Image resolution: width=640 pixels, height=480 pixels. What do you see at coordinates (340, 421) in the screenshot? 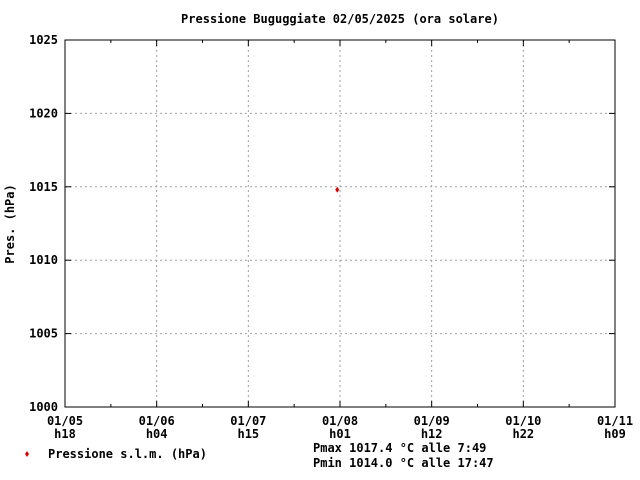
I see `x-tick-label-date: 01/08` at bounding box center [340, 421].